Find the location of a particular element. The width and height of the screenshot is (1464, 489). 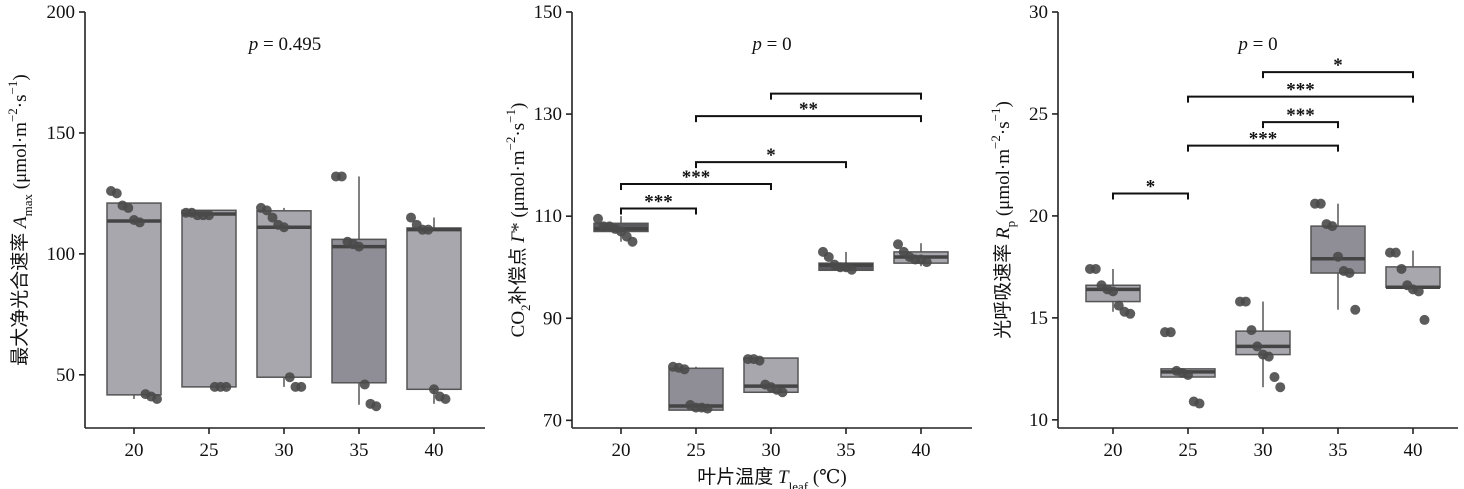

y-tick-label: 50 is located at coordinates (65, 375).